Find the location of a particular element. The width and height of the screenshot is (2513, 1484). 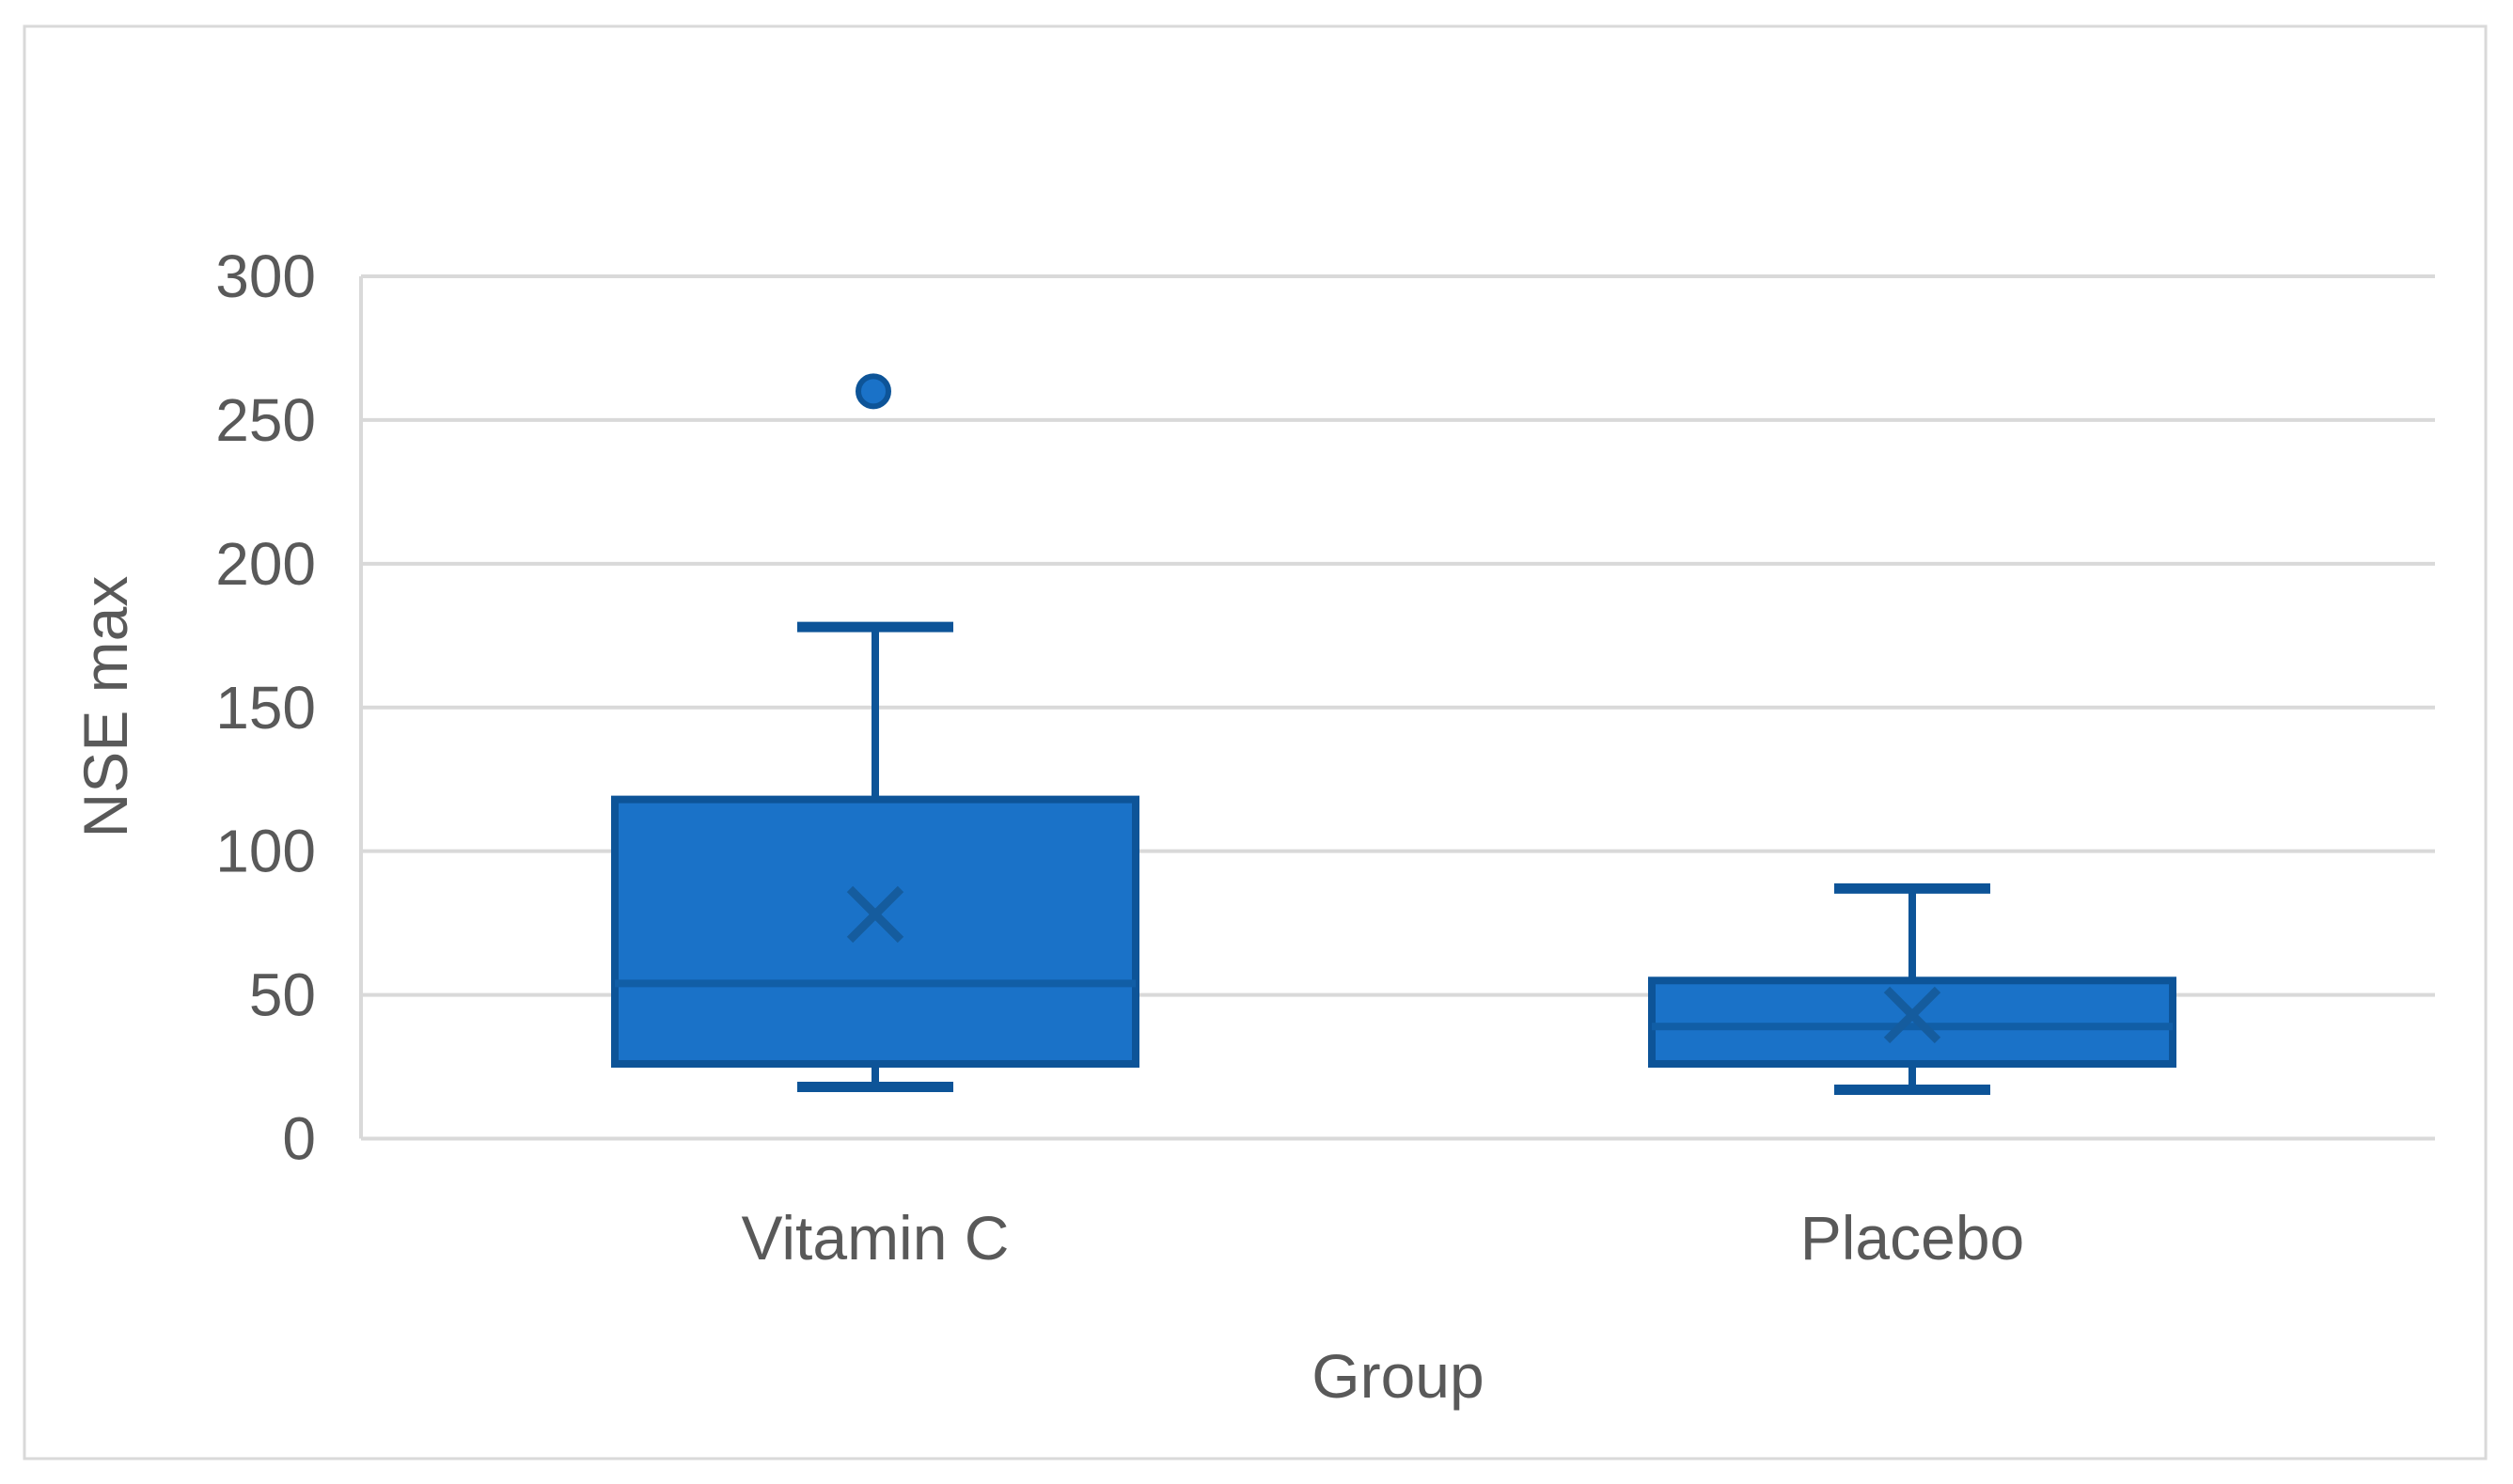

y-tick-label-200: 200 is located at coordinates (265, 564).